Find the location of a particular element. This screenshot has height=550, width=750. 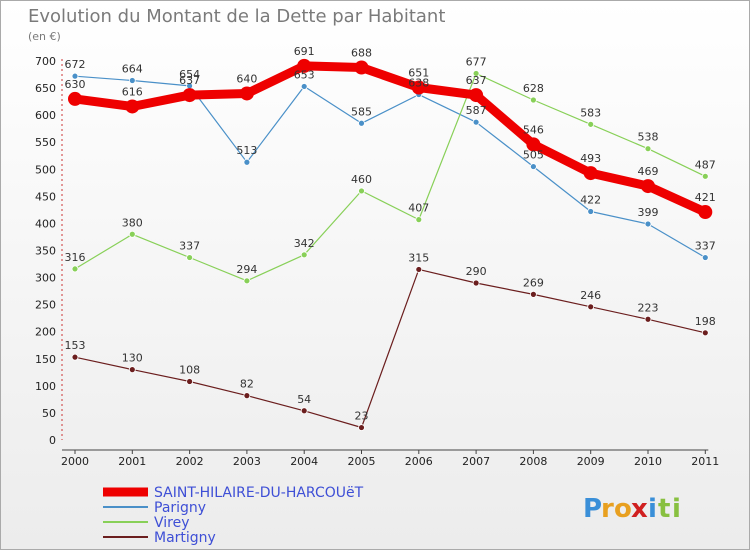

x-tick-label: 2008 is located at coordinates (533, 461).